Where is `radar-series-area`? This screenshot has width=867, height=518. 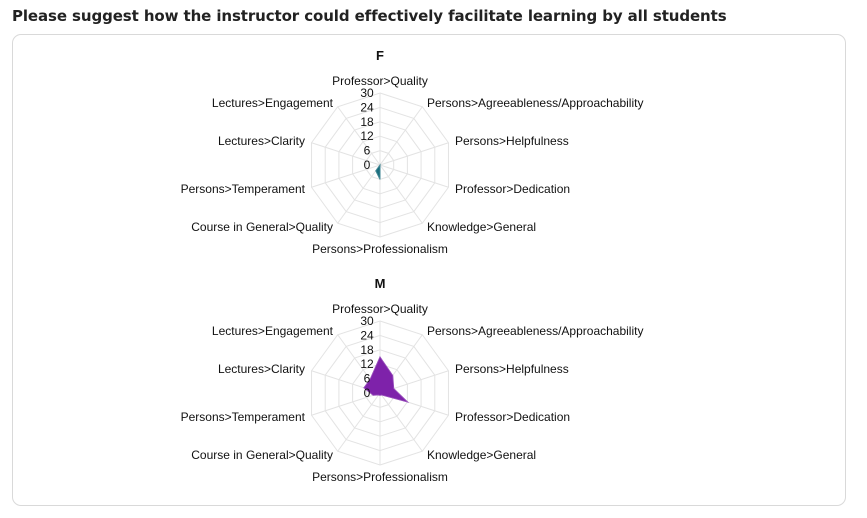
radar-series-area is located at coordinates (378, 171).